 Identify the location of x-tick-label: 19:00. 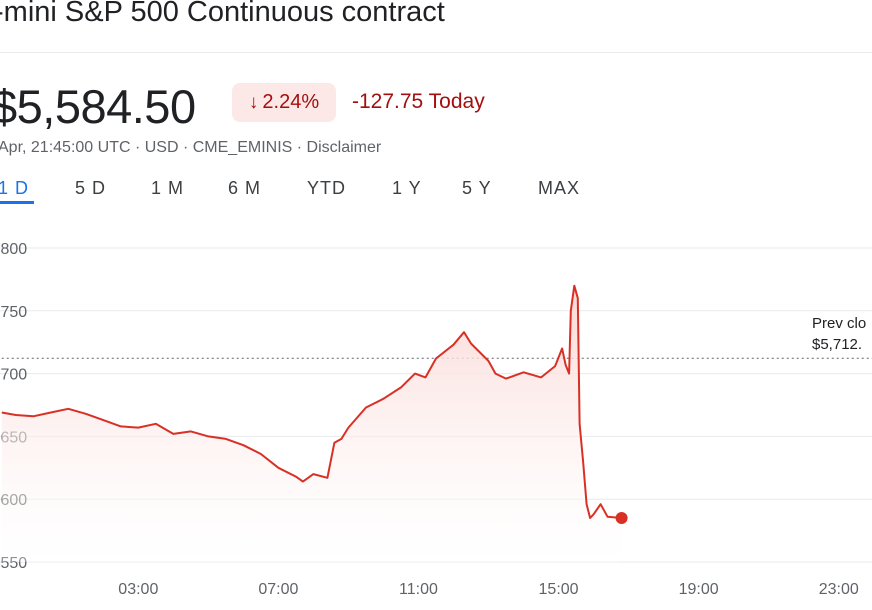
(699, 589).